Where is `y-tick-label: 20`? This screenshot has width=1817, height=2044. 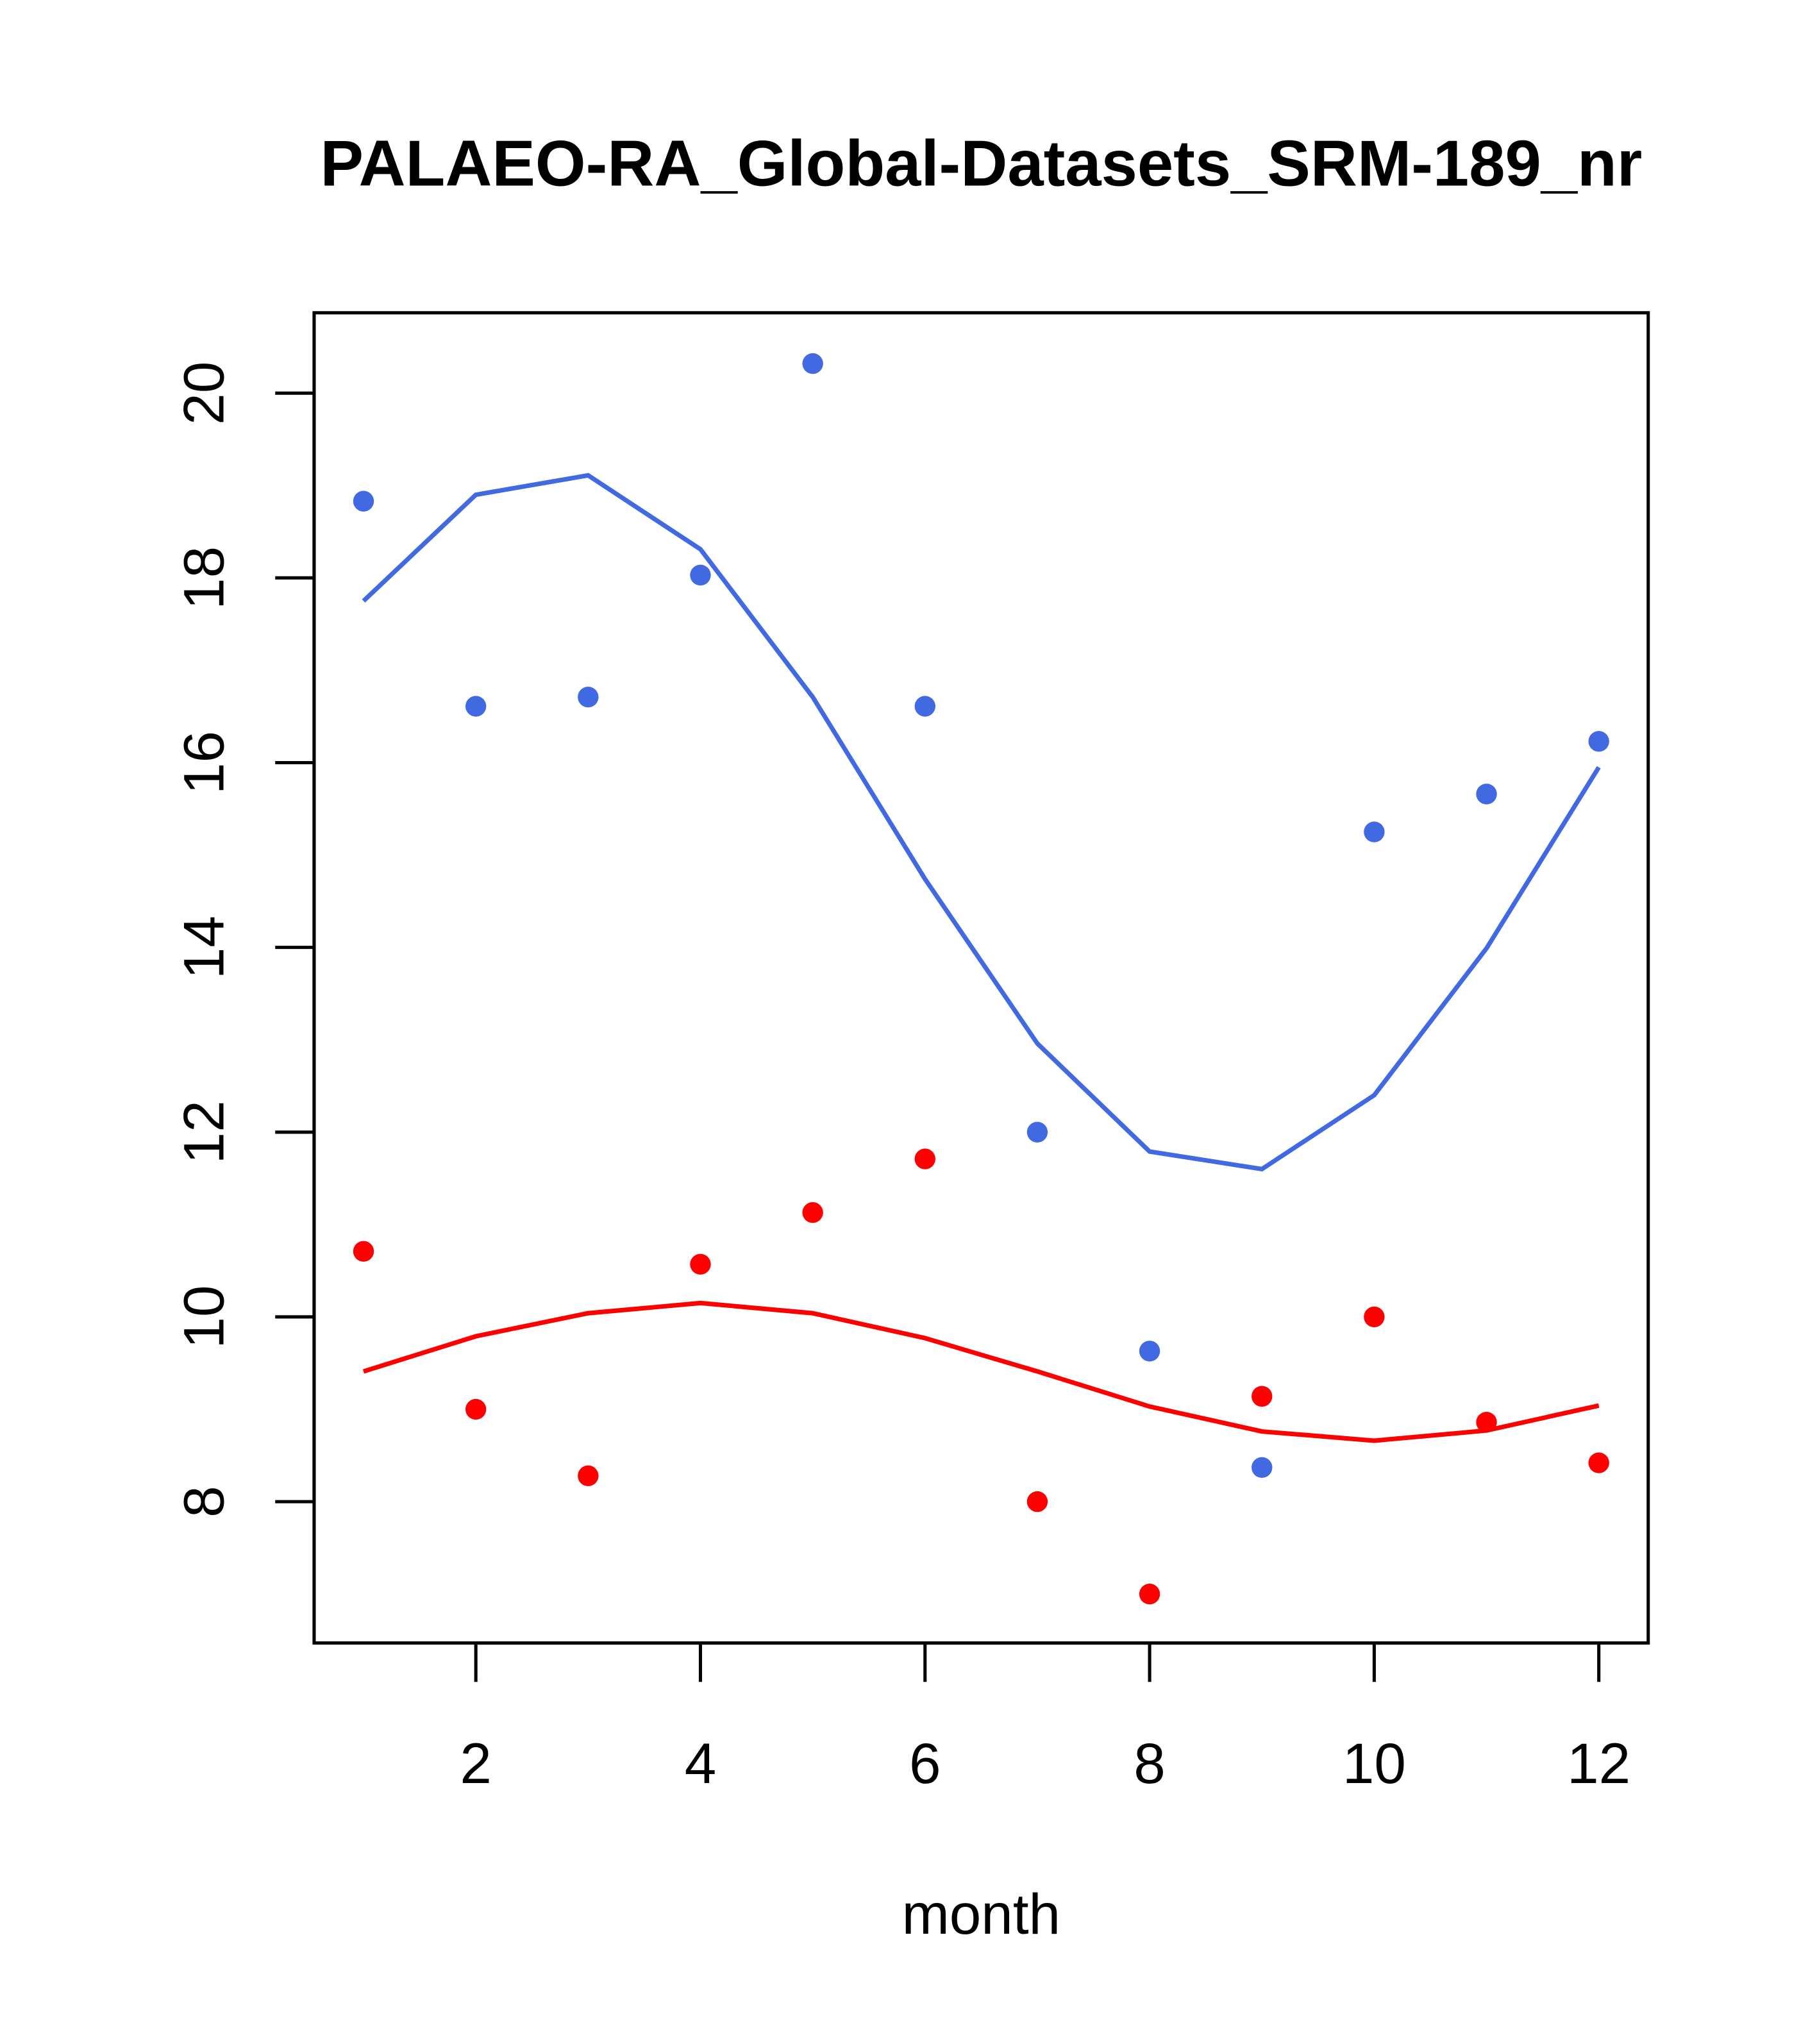 y-tick-label: 20 is located at coordinates (203, 394).